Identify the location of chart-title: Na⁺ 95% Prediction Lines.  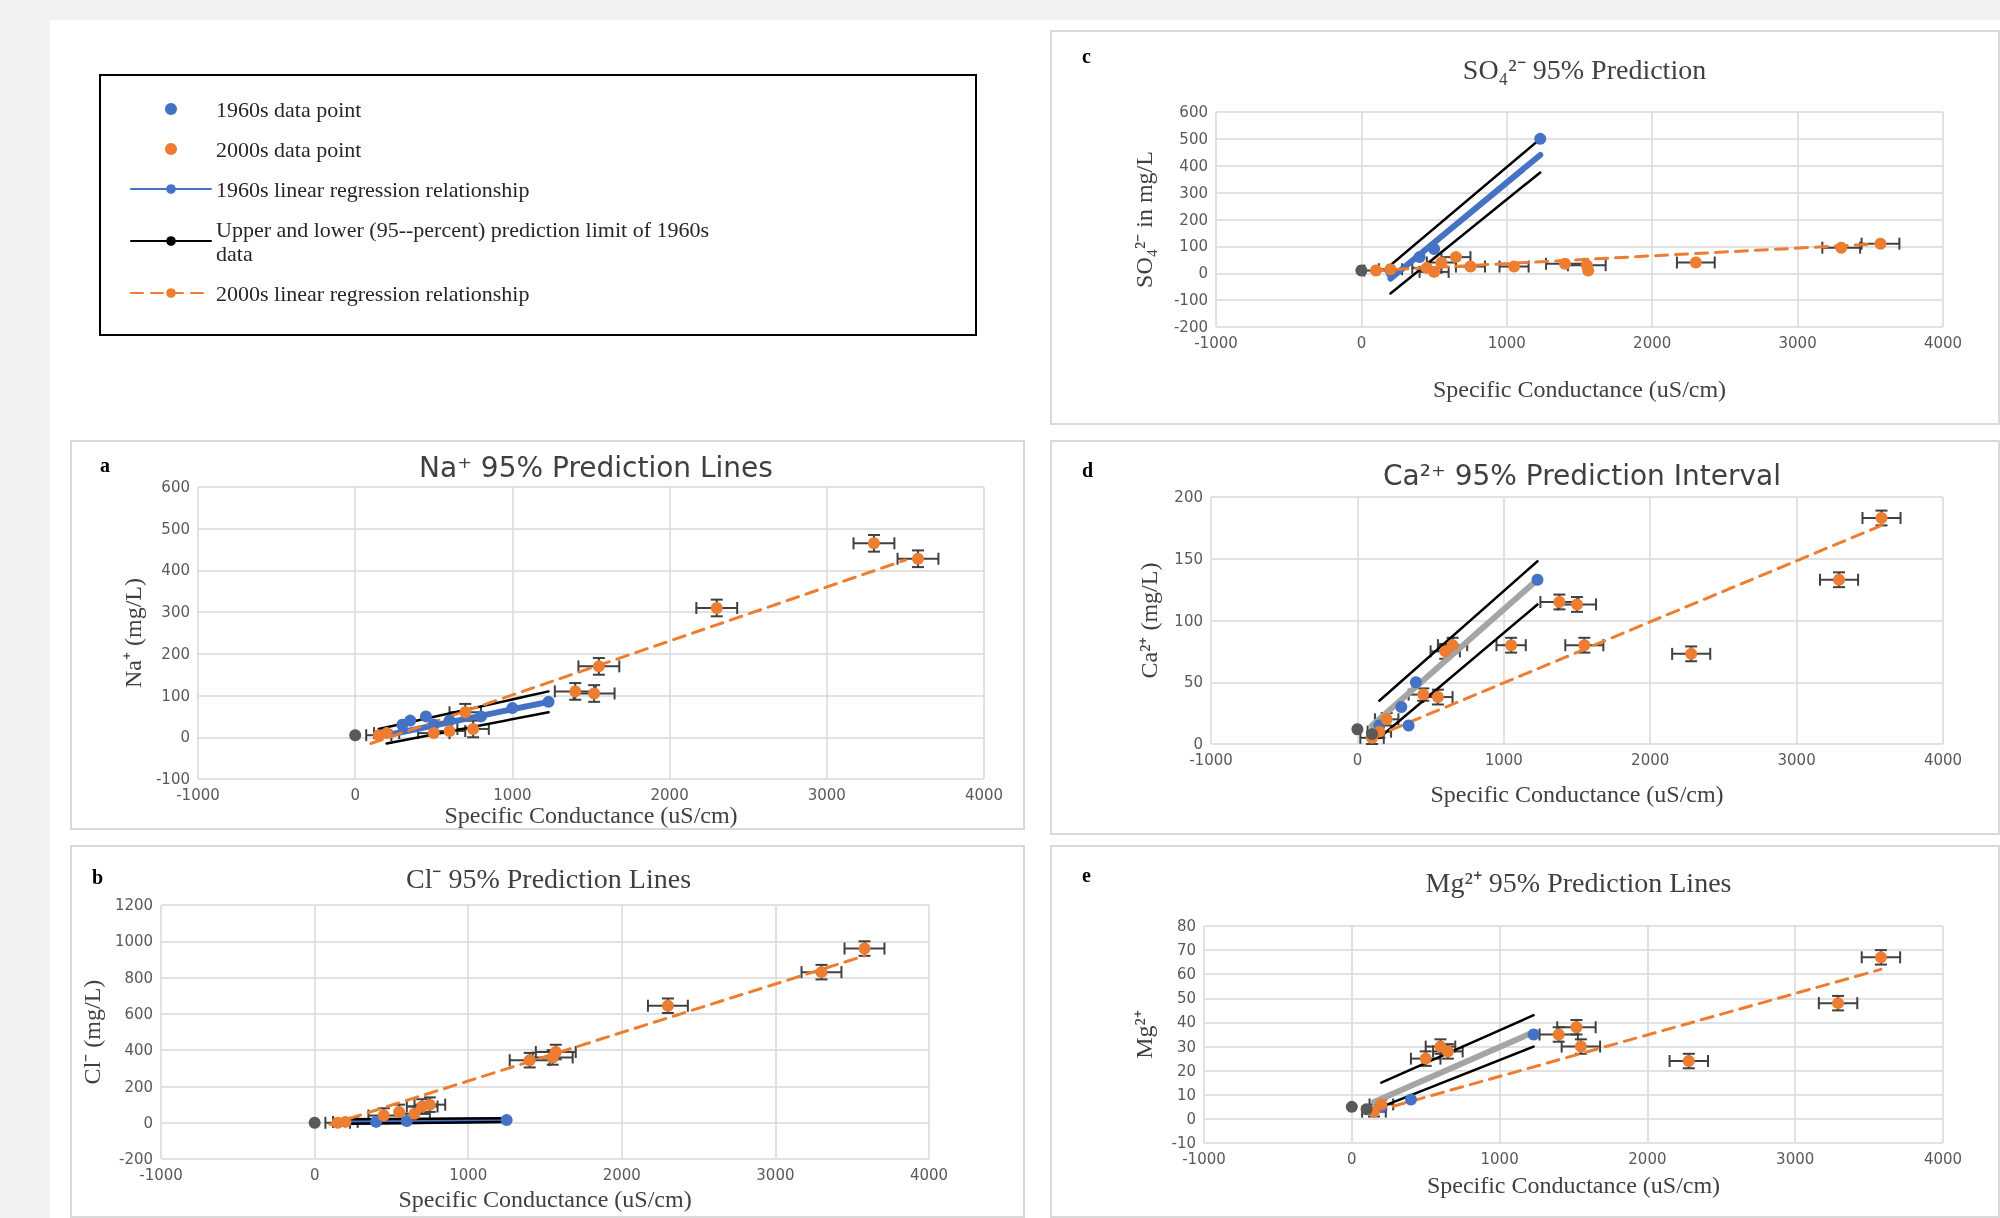
(596, 467).